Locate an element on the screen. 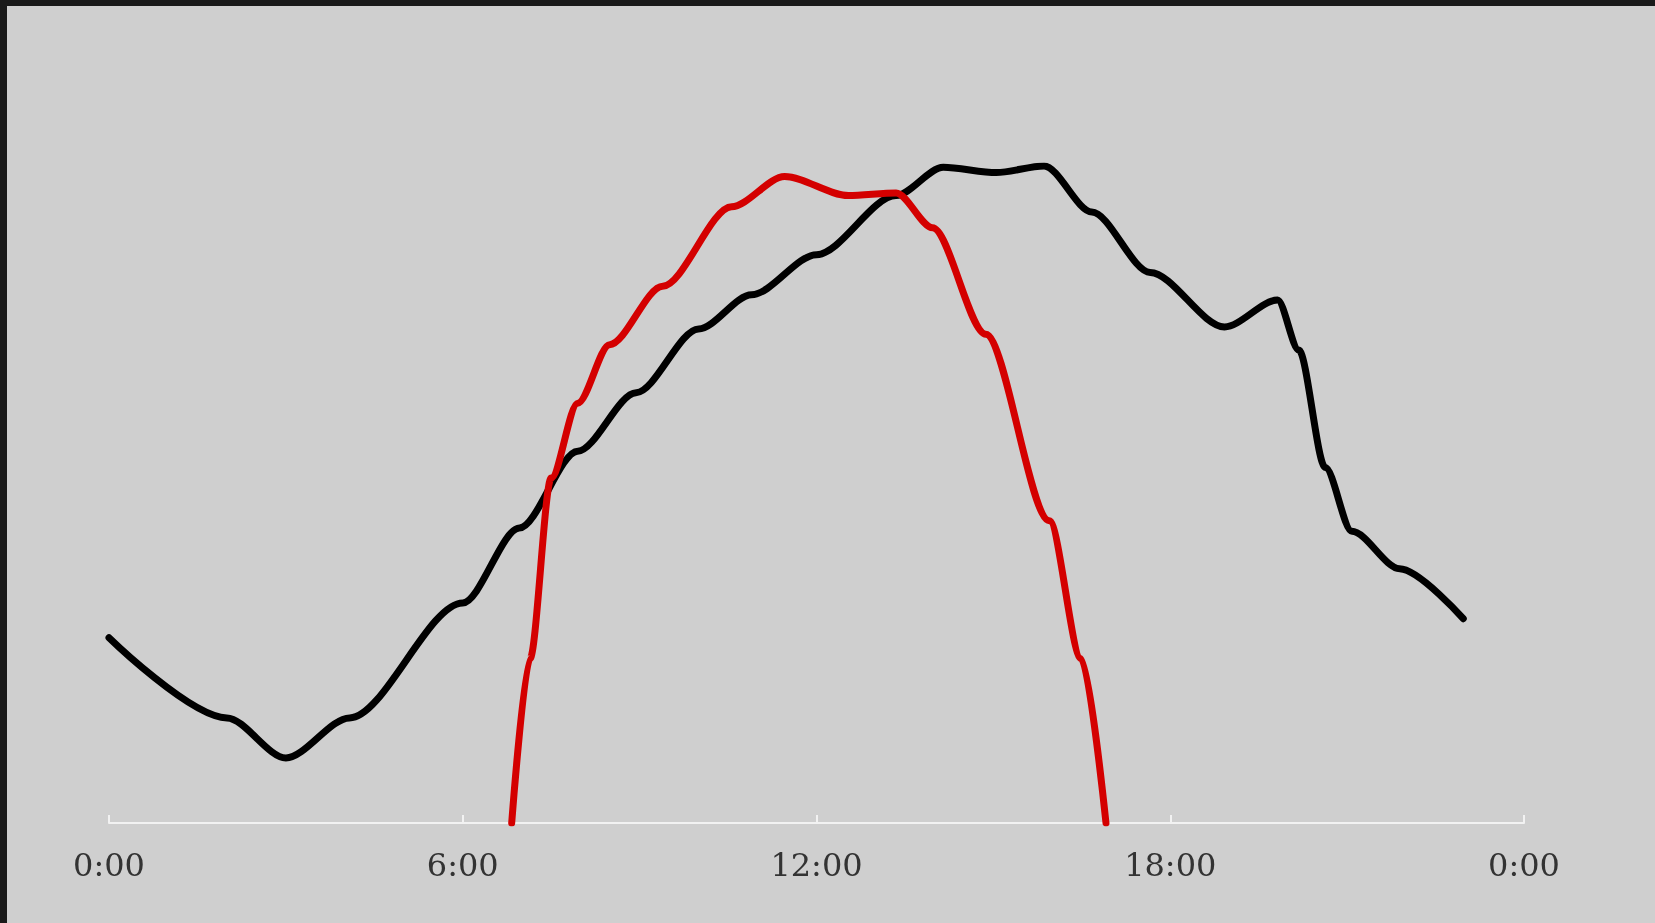 This screenshot has height=923, width=1655. x-tick-label: 18:00 is located at coordinates (1170, 865).